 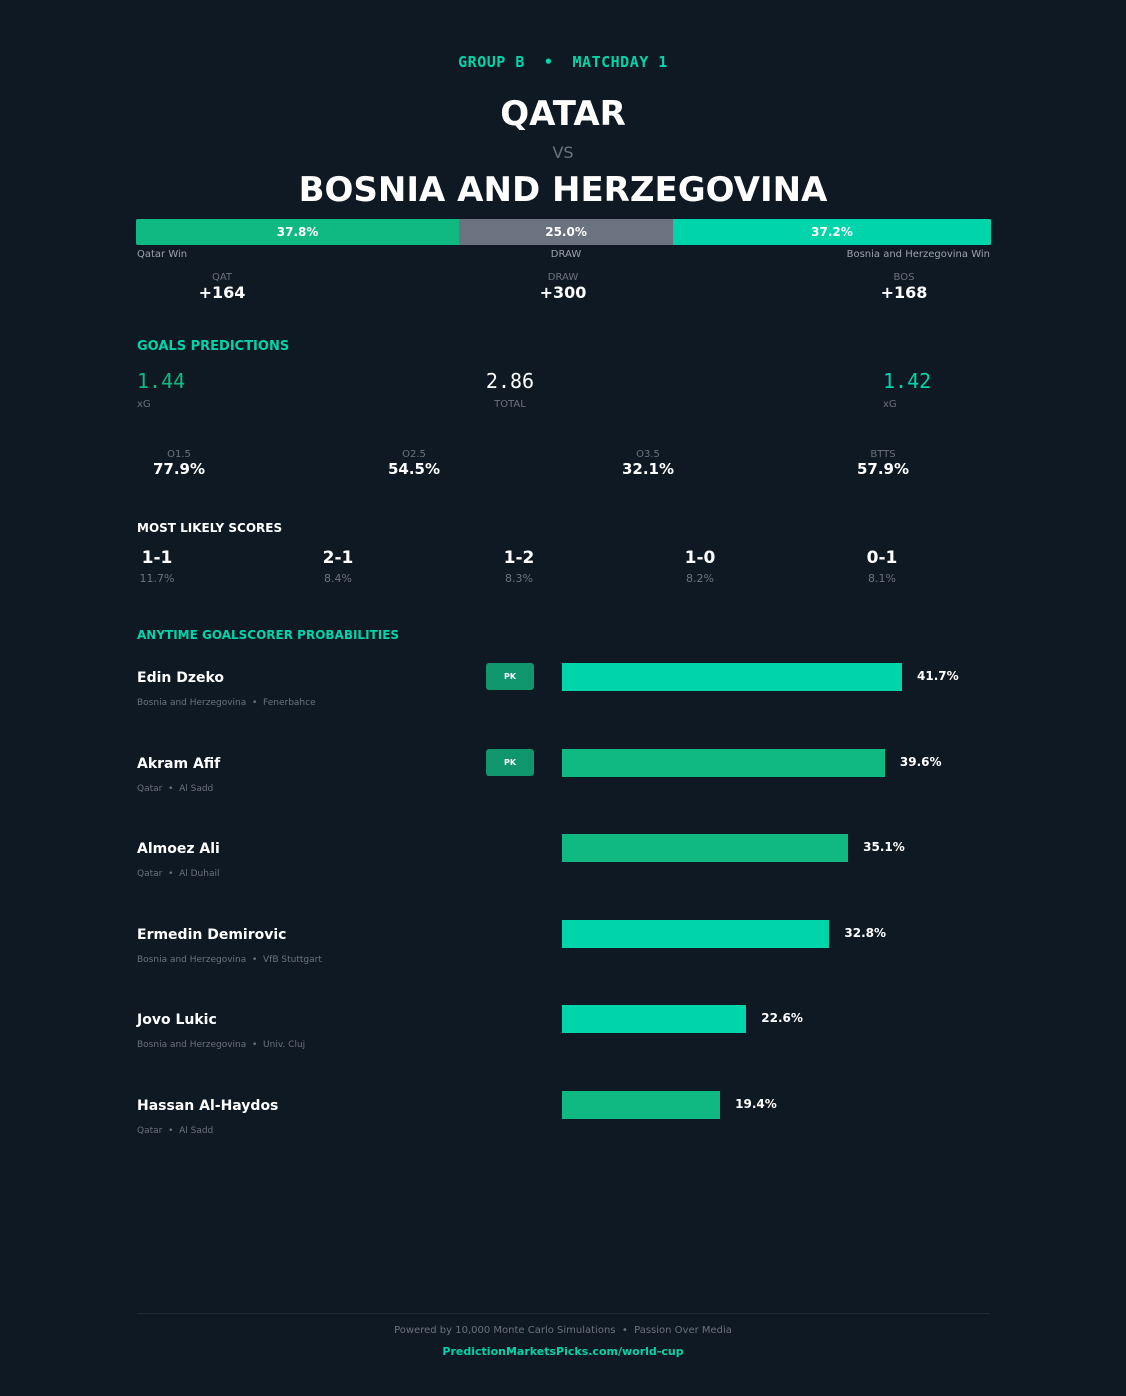 I want to click on vs-label: VS, so click(x=563, y=152).